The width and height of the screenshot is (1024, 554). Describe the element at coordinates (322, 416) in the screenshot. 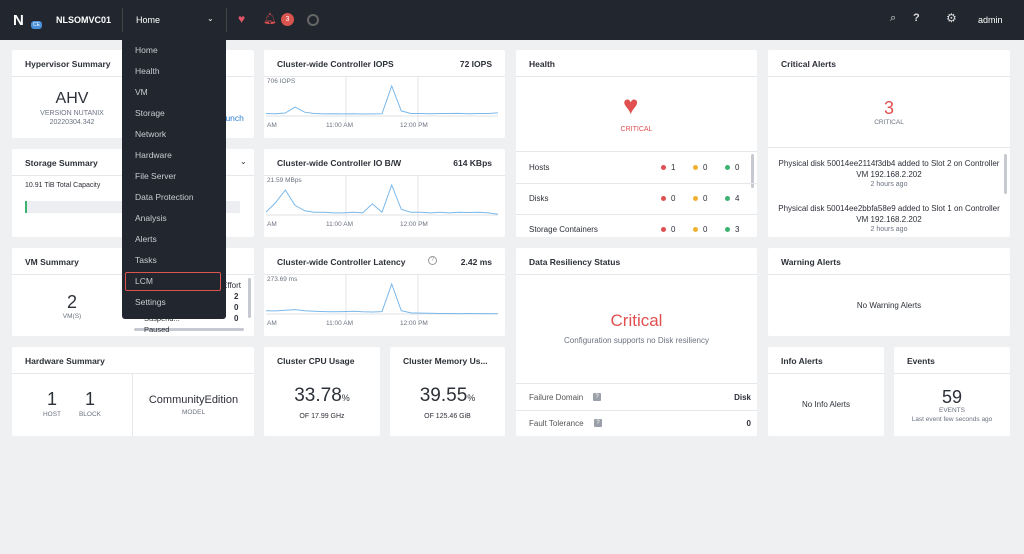

I see `cpu-capacity: OF 17.99 GHz` at that location.